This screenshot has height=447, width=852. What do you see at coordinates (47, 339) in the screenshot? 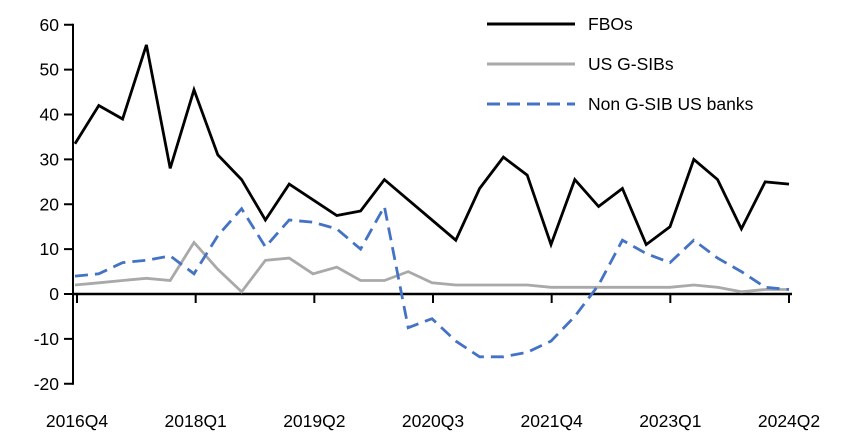
I see `y-axis-label: -10` at bounding box center [47, 339].